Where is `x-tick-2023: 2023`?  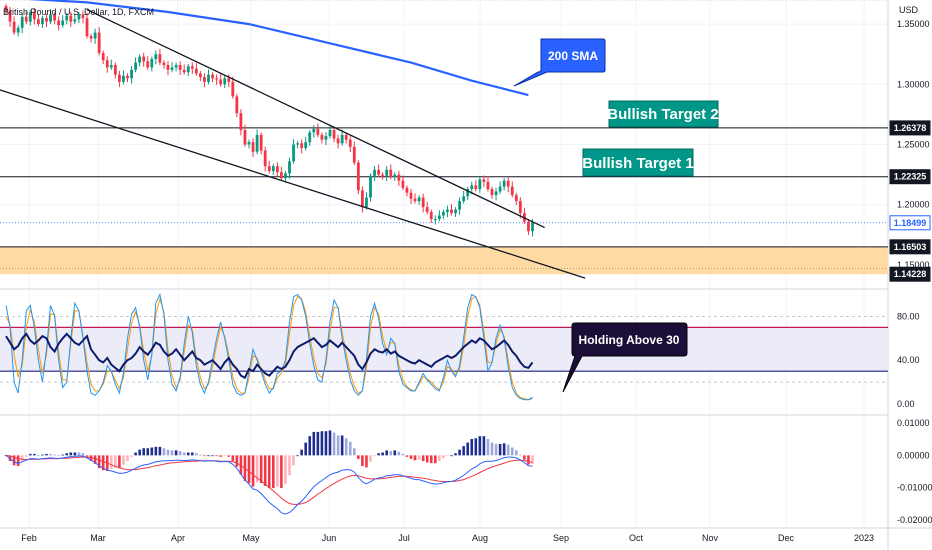 x-tick-2023: 2023 is located at coordinates (864, 538).